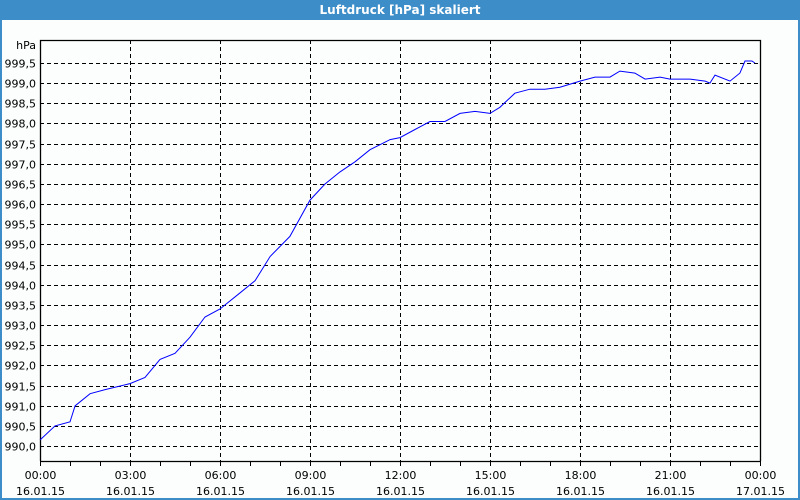 This screenshot has width=800, height=500. Describe the element at coordinates (21, 387) in the screenshot. I see `y-tick-label: 991,5` at that location.